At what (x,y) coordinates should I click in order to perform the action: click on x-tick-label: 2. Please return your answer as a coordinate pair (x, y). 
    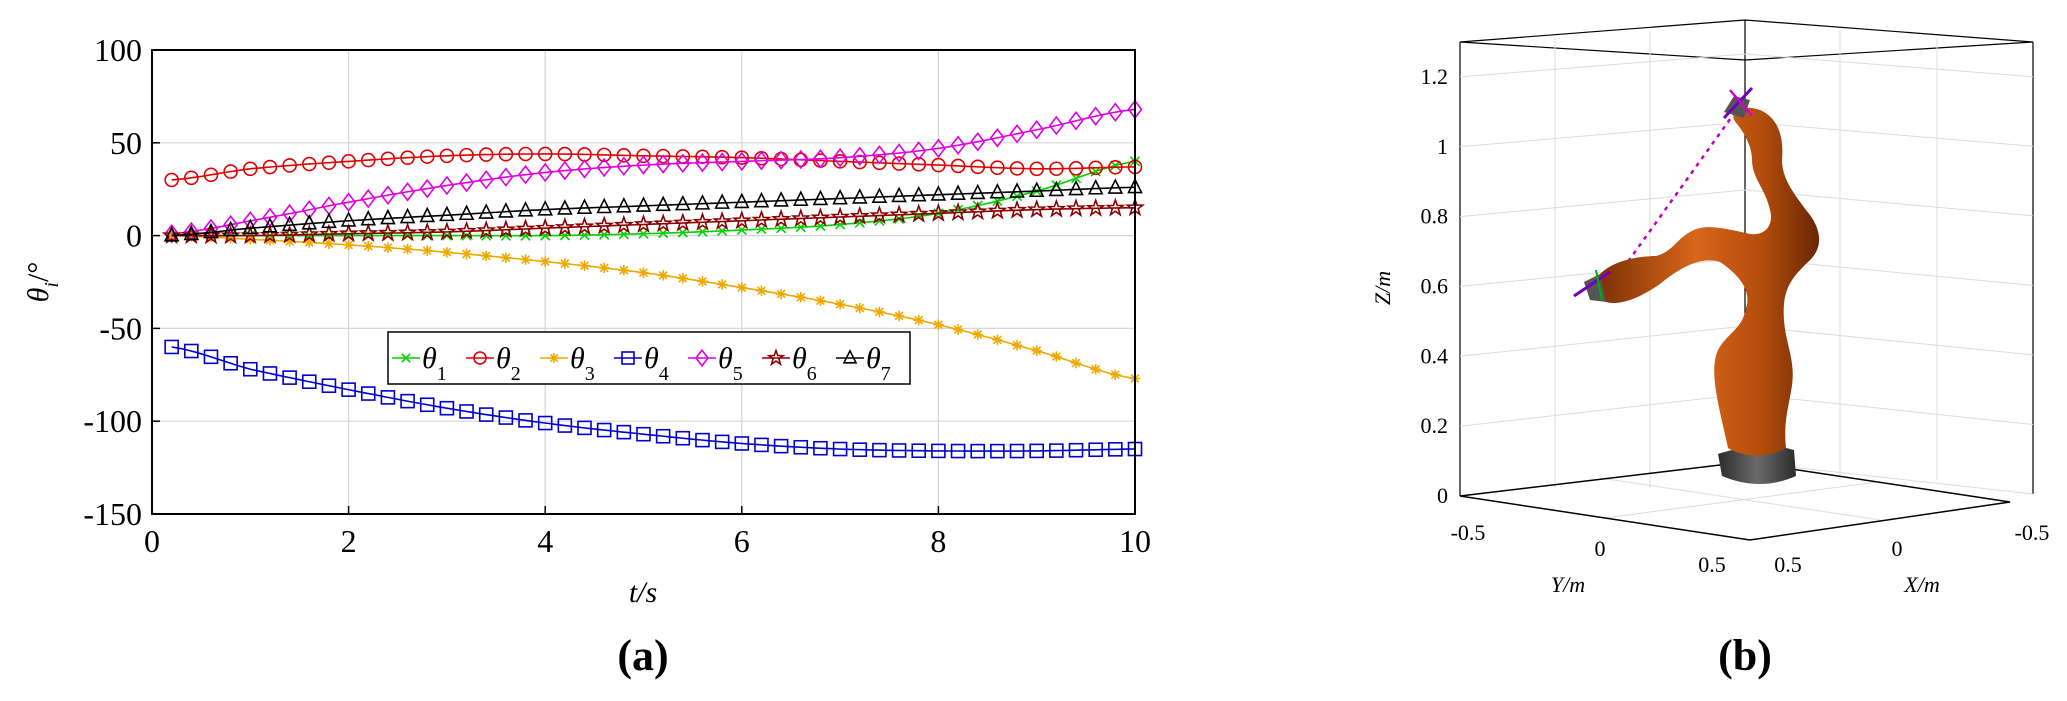
    Looking at the image, I should click on (349, 541).